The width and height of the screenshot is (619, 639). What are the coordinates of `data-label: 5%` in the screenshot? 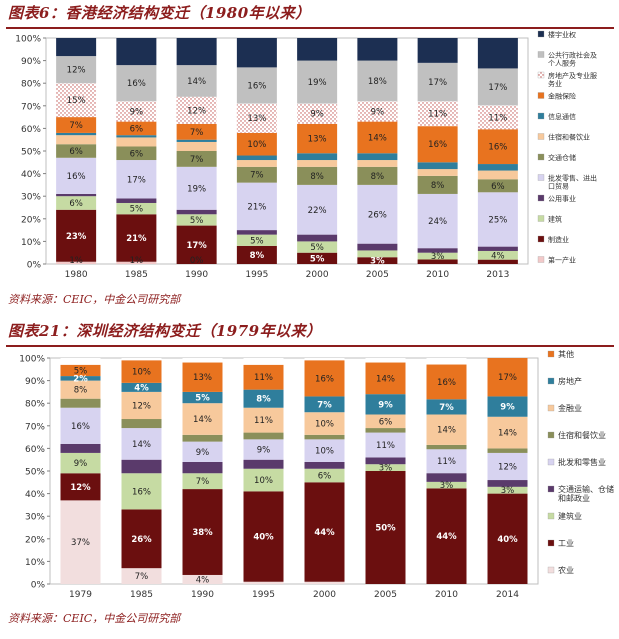 It's located at (317, 248).